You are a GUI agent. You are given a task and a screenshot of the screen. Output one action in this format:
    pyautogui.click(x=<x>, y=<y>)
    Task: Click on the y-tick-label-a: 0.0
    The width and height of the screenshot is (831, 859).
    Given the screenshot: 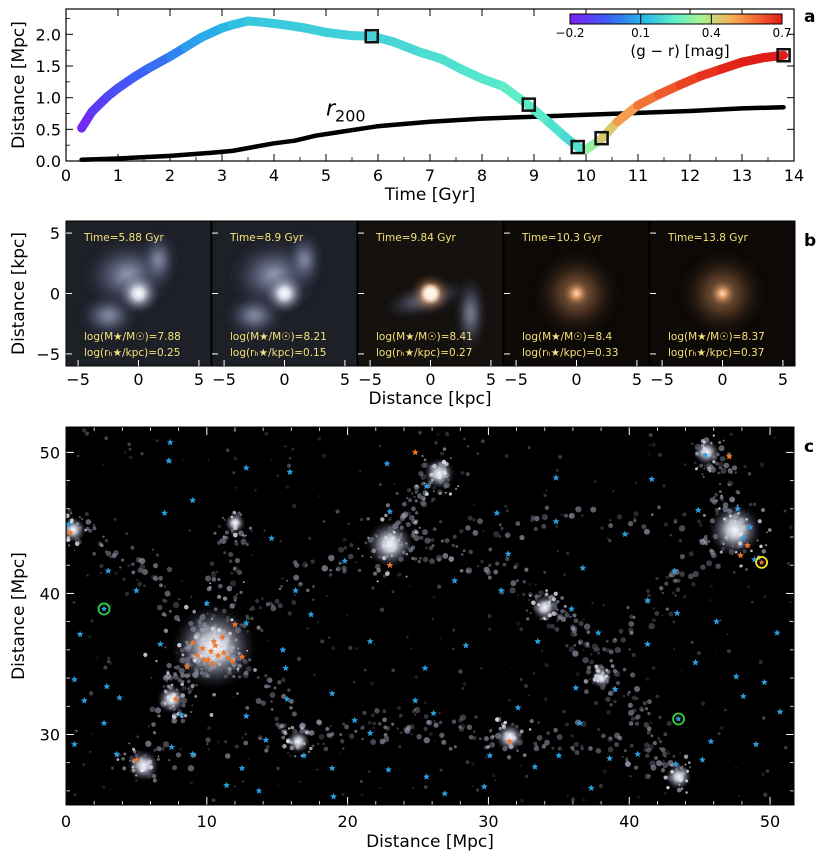 What is the action you would take?
    pyautogui.click(x=48, y=161)
    